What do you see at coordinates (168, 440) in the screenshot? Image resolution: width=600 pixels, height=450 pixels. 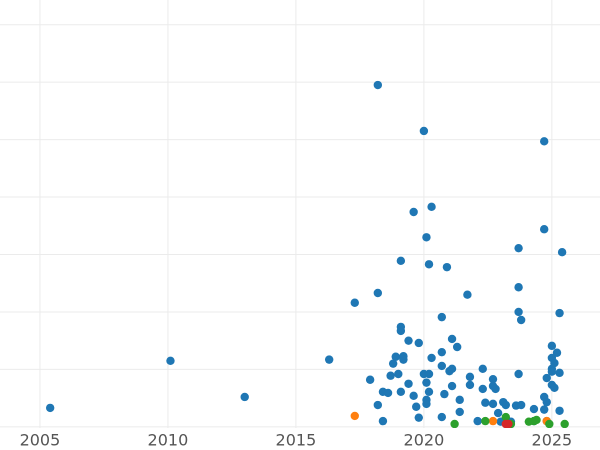 I see `x-tick-label: 2010` at bounding box center [168, 440].